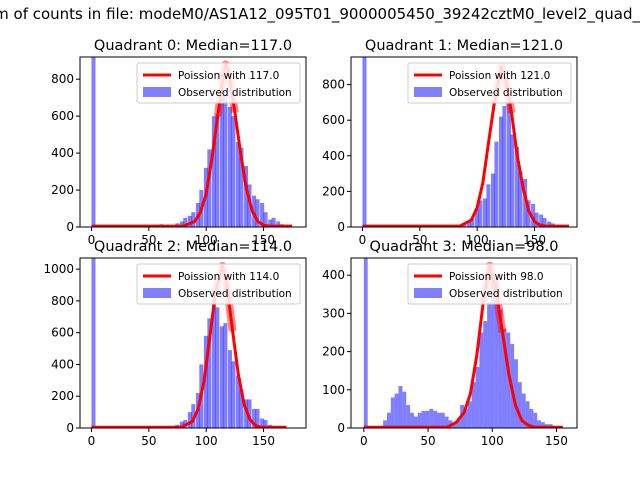  I want to click on legend-label: Poission with 117.0, so click(228, 76).